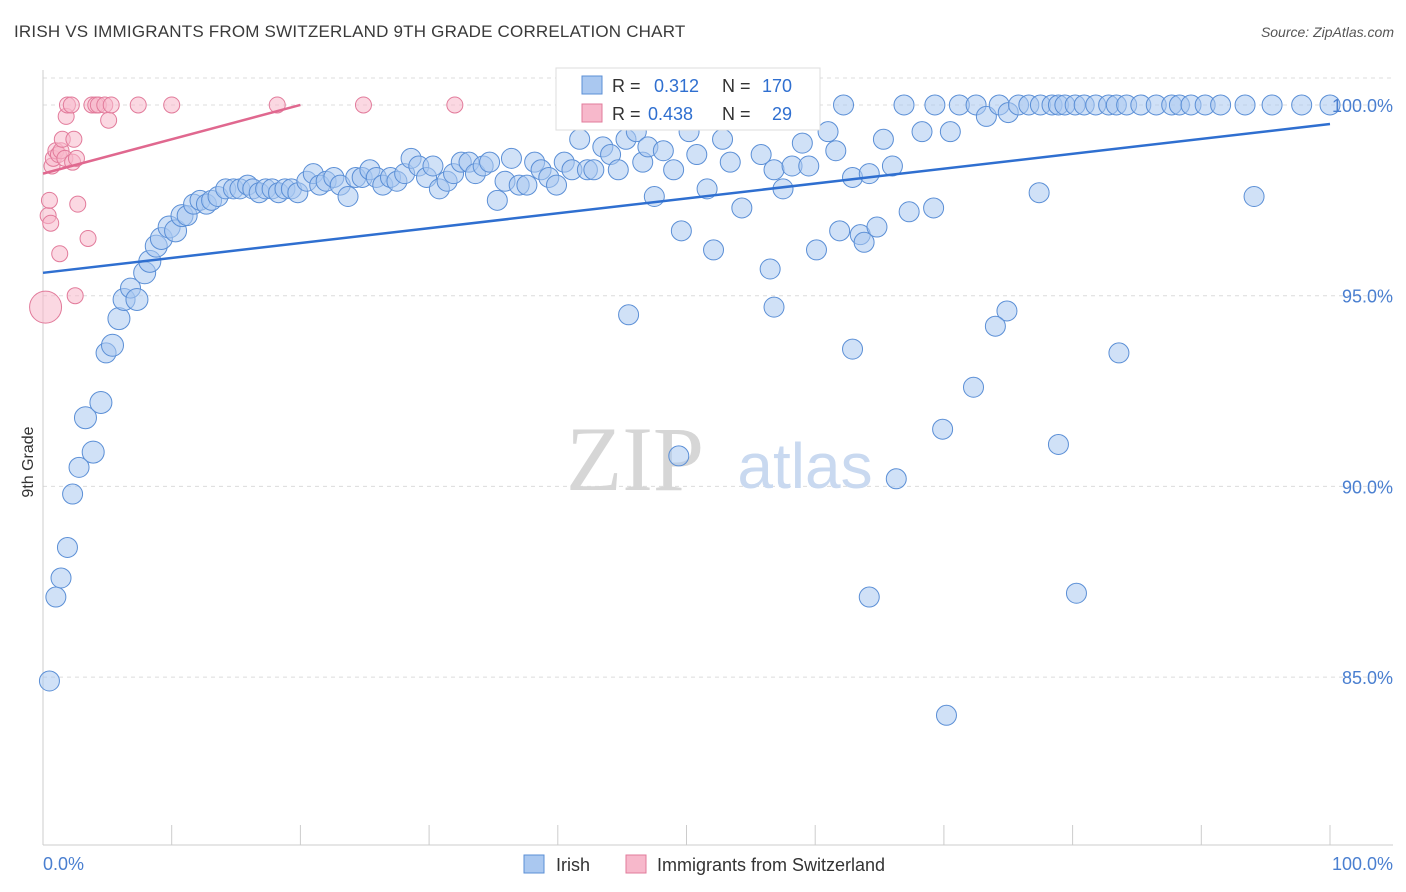 This screenshot has height=892, width=1406. I want to click on bottom-legend-swatch-irish, so click(534, 864).